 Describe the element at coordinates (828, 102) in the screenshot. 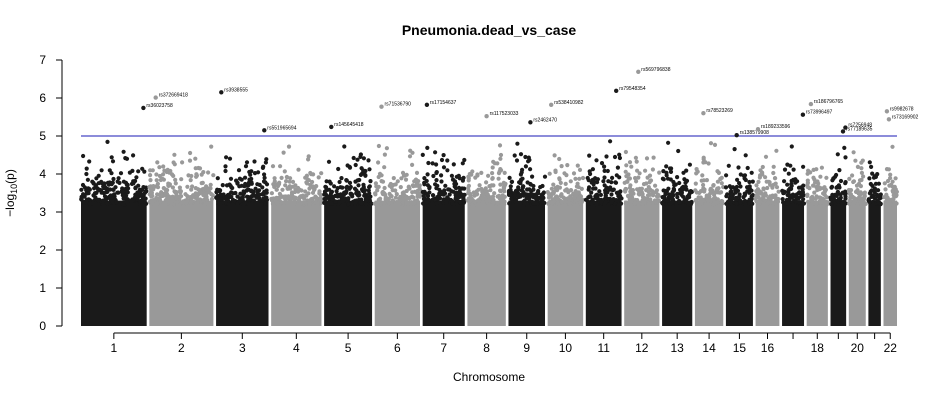

I see `snp-label-rs186796765: rs186796765` at that location.